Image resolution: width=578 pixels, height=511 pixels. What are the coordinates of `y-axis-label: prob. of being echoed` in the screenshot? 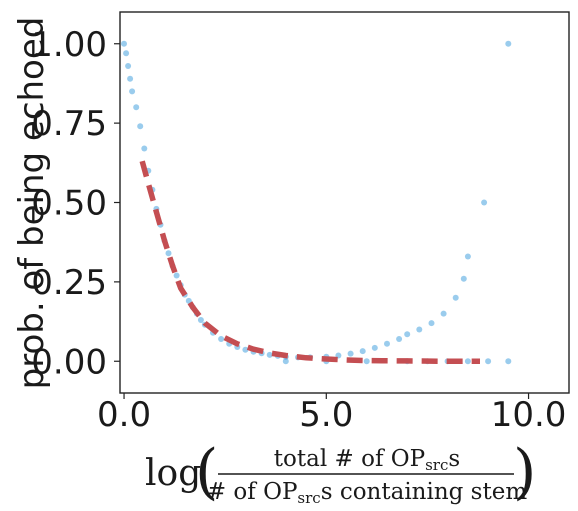 It's located at (32, 203).